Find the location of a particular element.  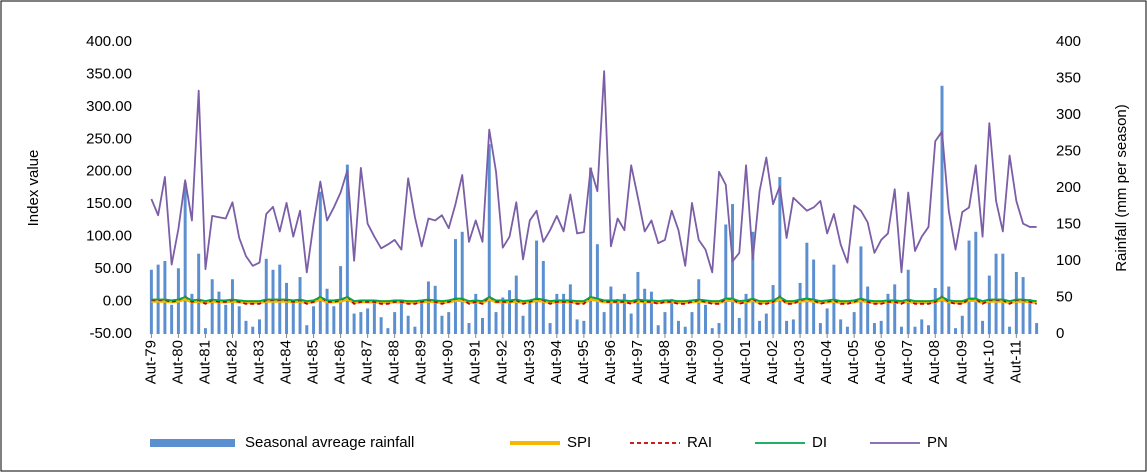

y2-tick-label: 150 is located at coordinates (1068, 223).